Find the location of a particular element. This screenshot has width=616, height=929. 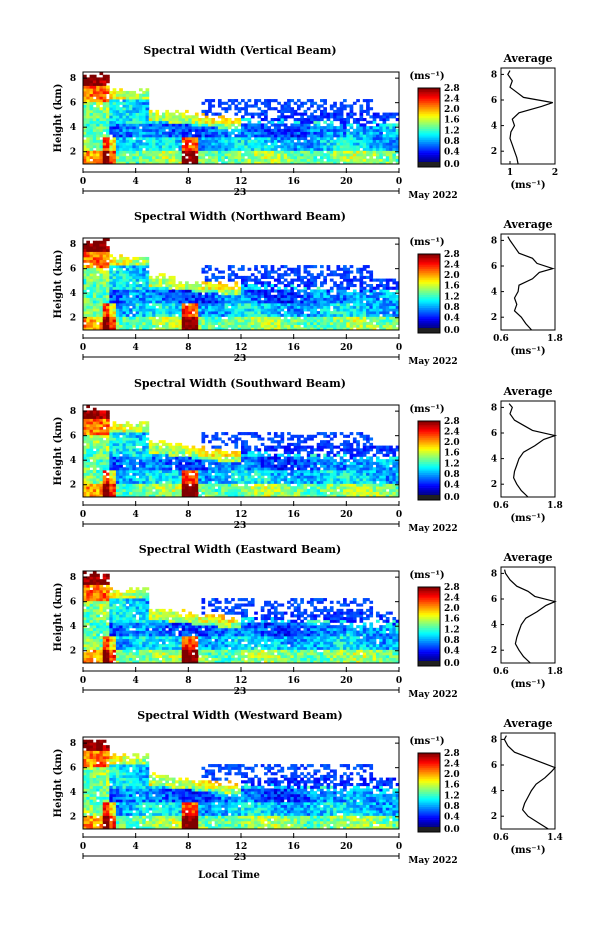

average-title: Average is located at coordinates (527, 224).